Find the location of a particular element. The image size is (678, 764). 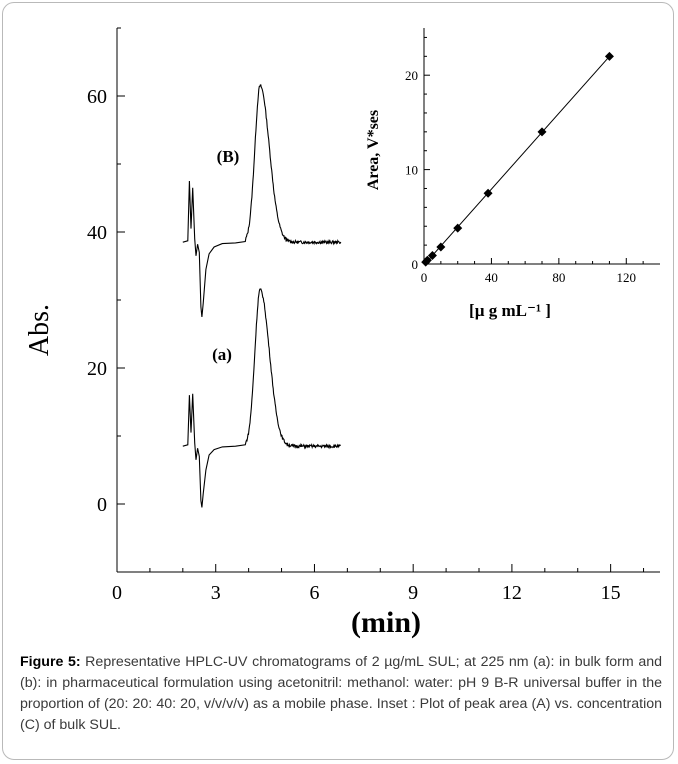

inset-x-tick-label: 80 is located at coordinates (558, 277).